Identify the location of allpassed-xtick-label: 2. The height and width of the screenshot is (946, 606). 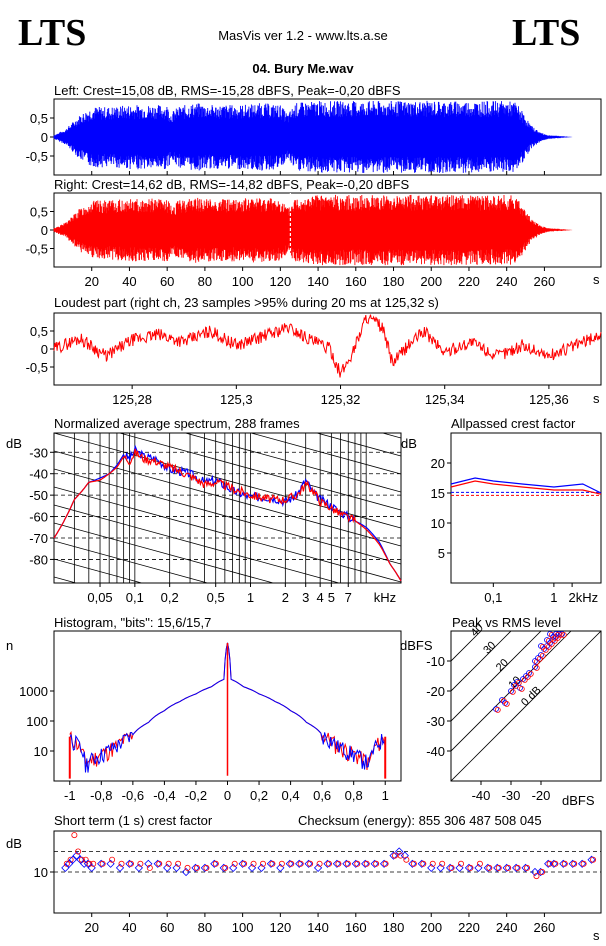
(571, 597).